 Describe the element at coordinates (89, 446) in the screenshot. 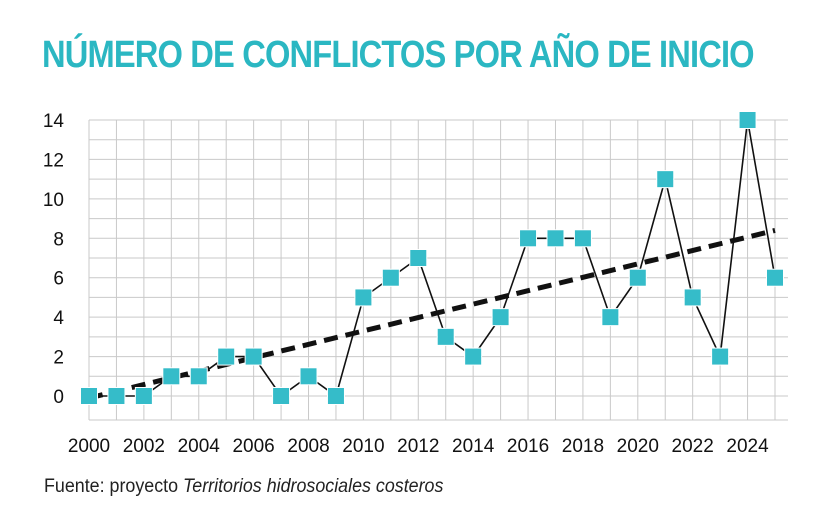

I see `x-tick-label: 2000` at that location.